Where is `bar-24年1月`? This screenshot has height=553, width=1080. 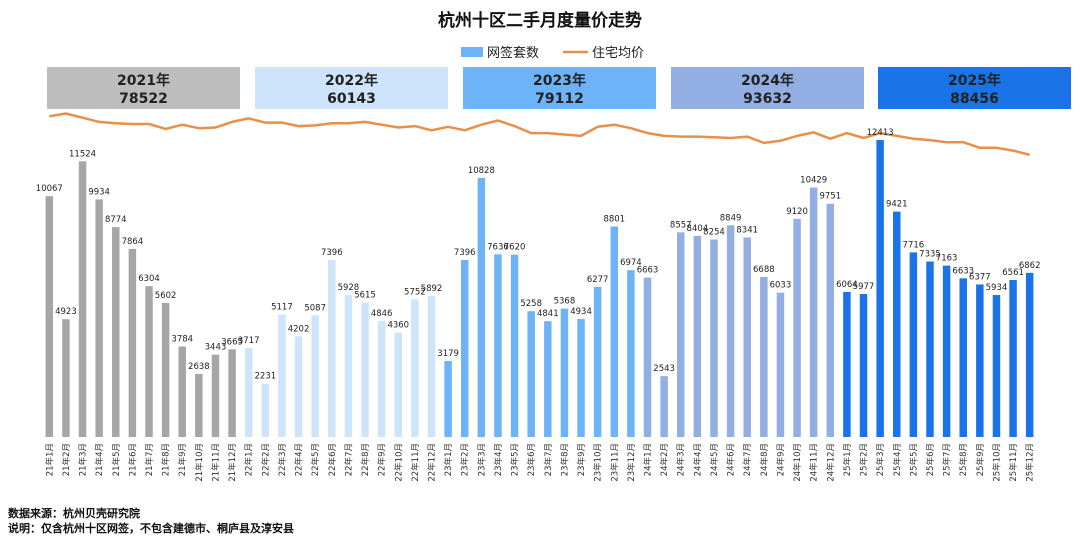 bar-24年1月 is located at coordinates (647, 357).